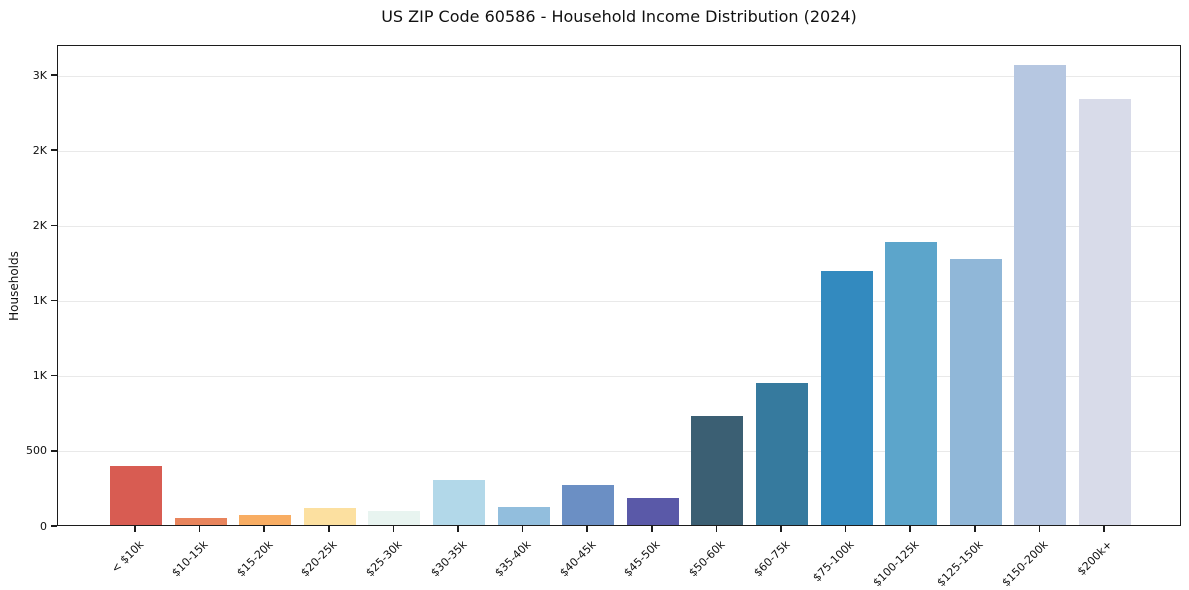 This screenshot has width=1189, height=590. What do you see at coordinates (384, 559) in the screenshot?
I see `x-tick-label-text: $25-30k` at bounding box center [384, 559].